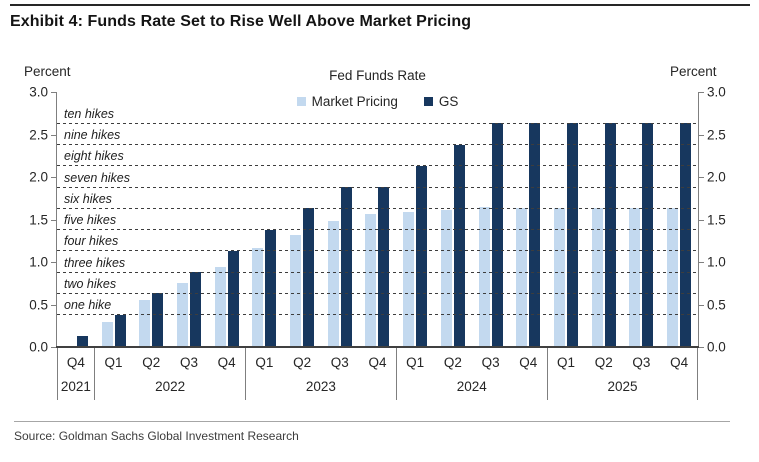 The height and width of the screenshot is (462, 759). What do you see at coordinates (347, 101) in the screenshot?
I see `legend-item-market-pricing: Market Pricing` at bounding box center [347, 101].